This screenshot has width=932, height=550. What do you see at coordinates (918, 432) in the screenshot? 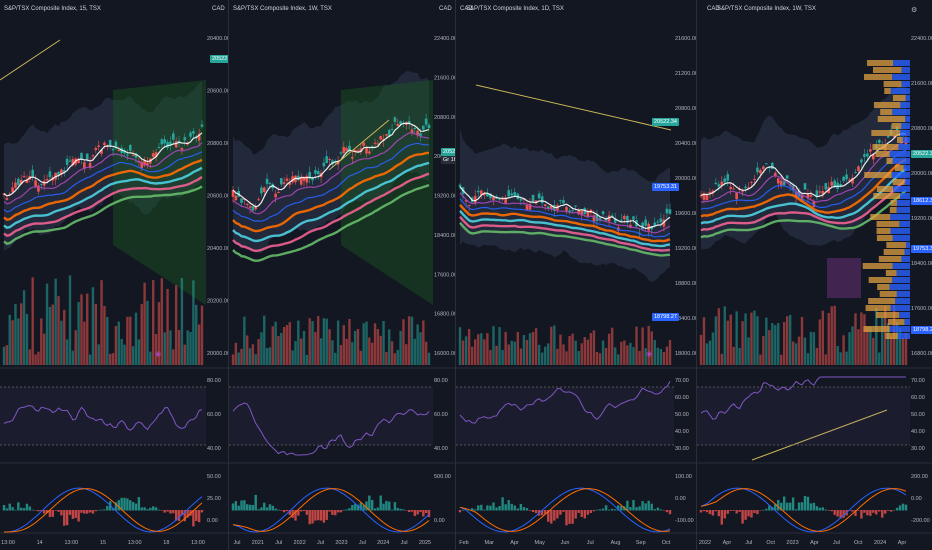
I see `rsi-axis-label: 40.00` at bounding box center [918, 432].